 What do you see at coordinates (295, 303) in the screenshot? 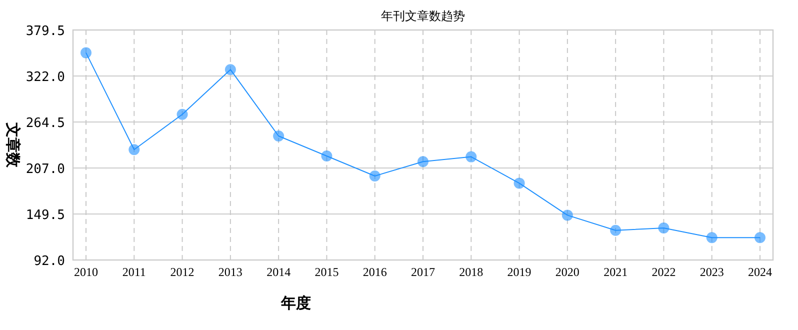
I see `x-axis-title: 年度` at bounding box center [295, 303].